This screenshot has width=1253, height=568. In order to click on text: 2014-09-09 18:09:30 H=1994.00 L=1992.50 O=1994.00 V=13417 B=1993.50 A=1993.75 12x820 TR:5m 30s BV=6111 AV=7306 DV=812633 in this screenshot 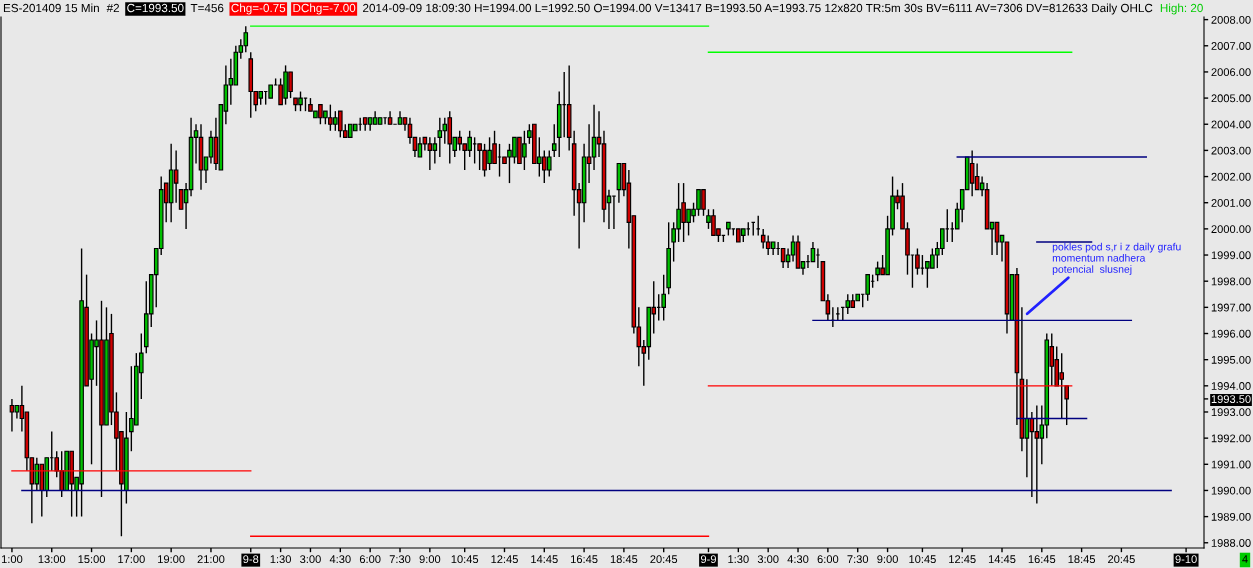, I will do `click(725, 8)`.